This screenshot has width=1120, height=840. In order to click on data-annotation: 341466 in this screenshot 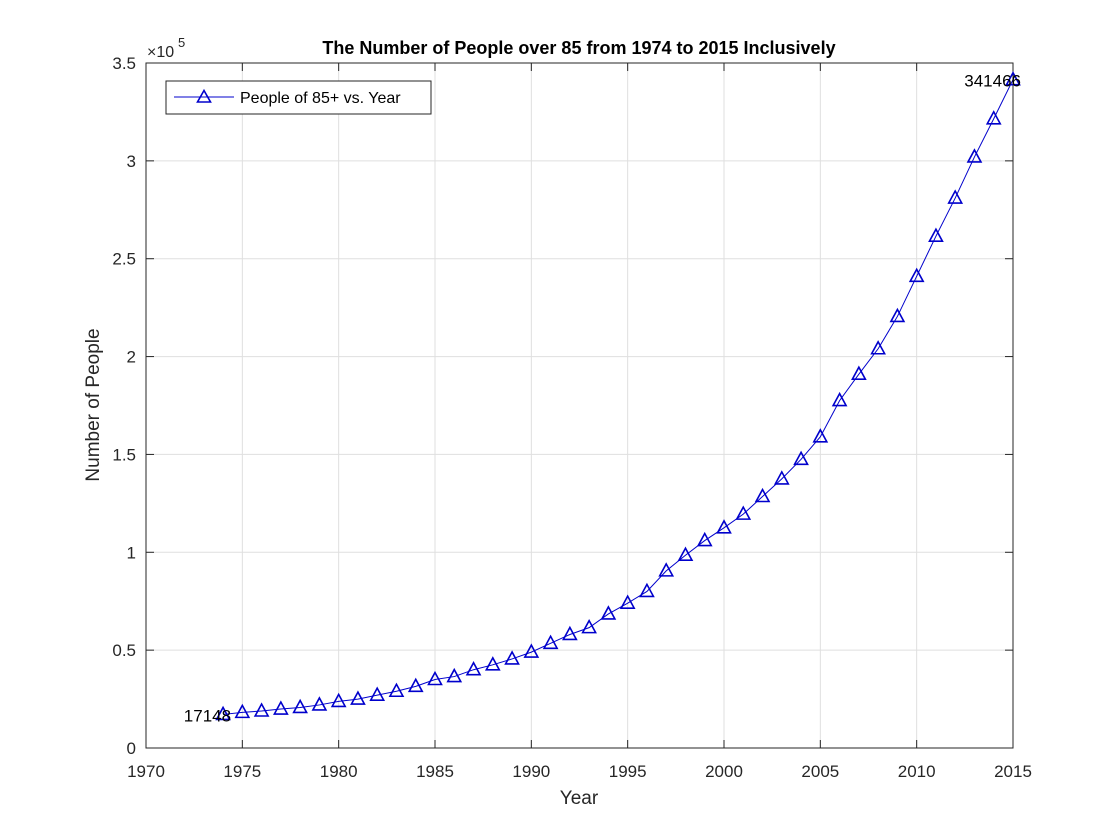, I will do `click(992, 81)`.